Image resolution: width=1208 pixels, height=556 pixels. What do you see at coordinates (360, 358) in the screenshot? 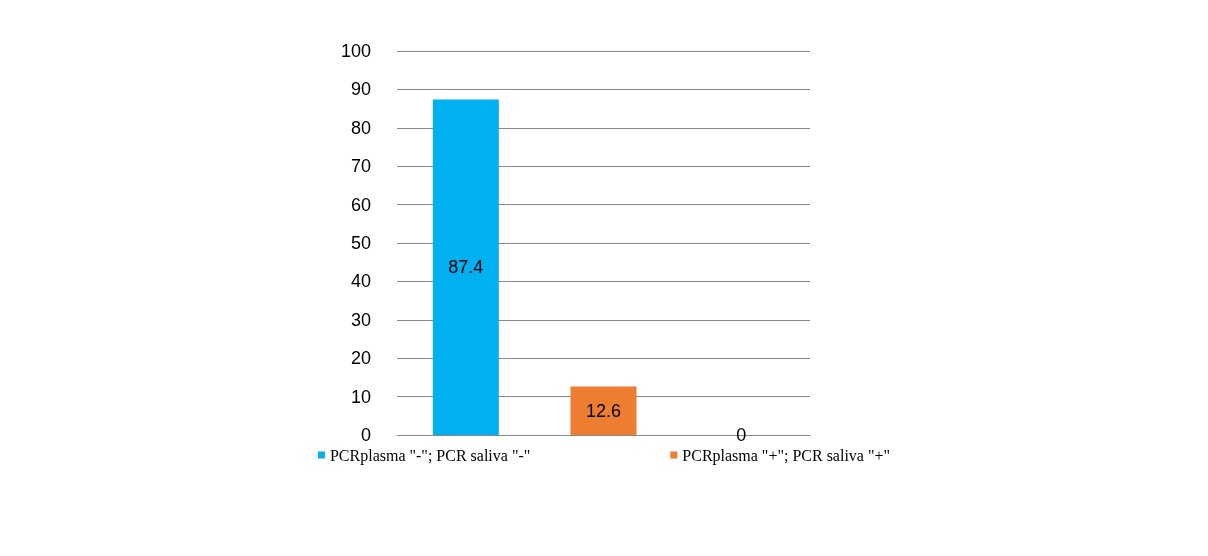
I see `y-tick-label: 20` at bounding box center [360, 358].